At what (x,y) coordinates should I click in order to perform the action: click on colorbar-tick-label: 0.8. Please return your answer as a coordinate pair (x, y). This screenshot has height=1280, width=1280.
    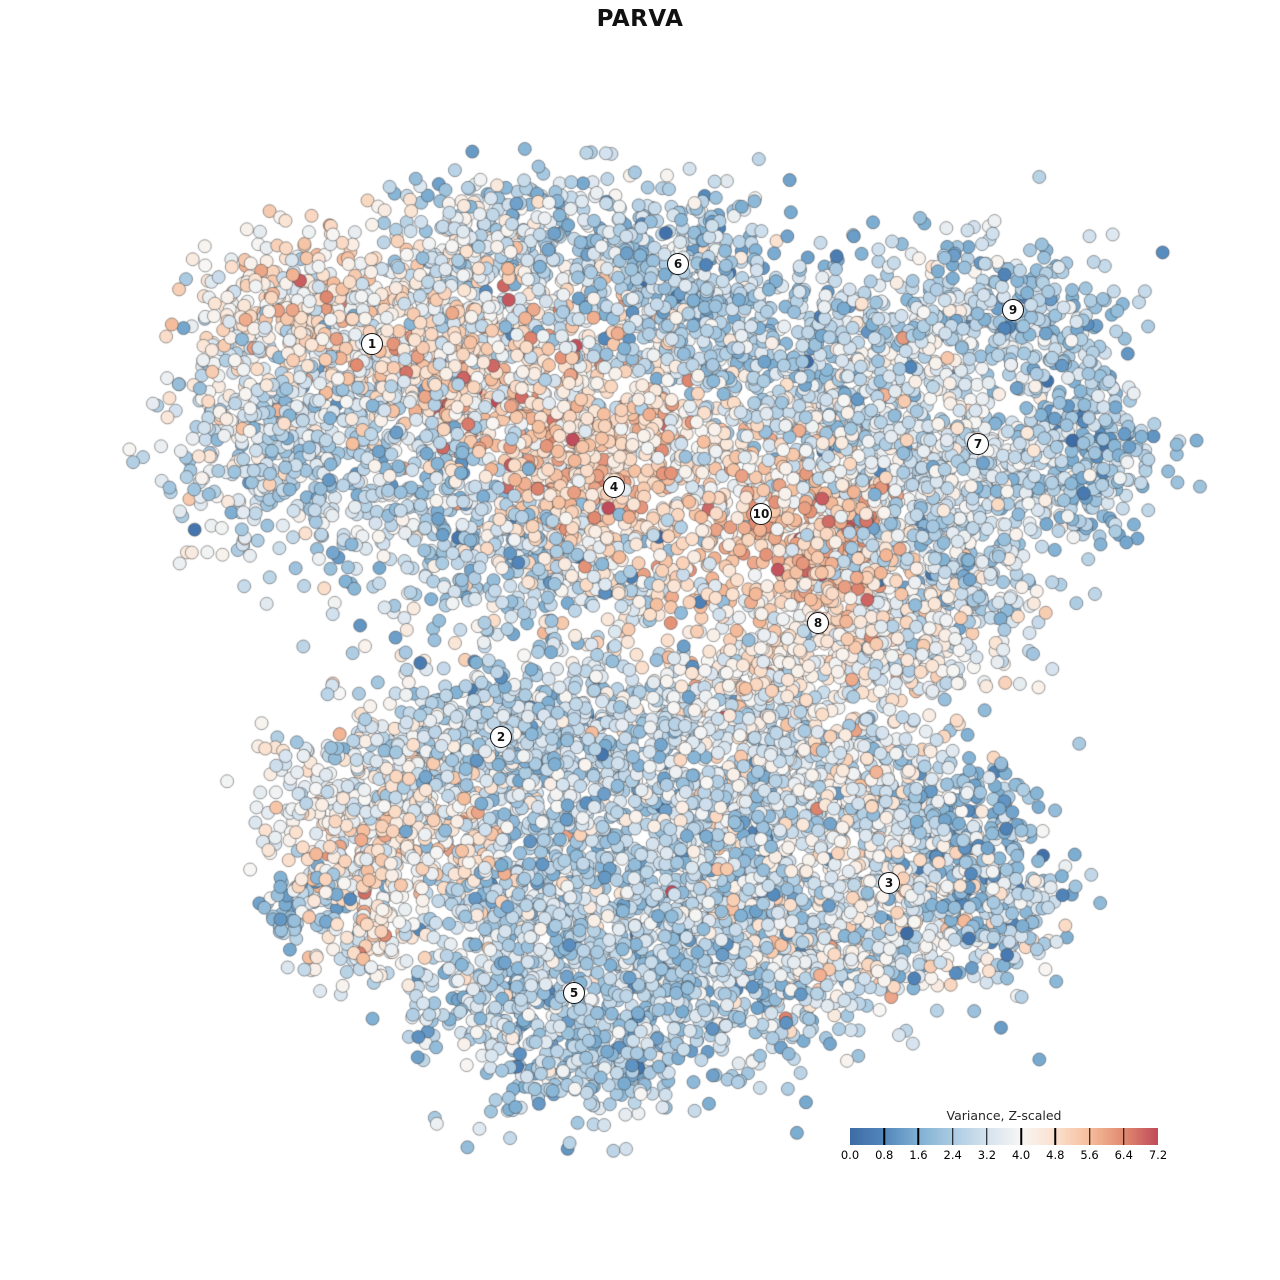
    Looking at the image, I should click on (884, 1155).